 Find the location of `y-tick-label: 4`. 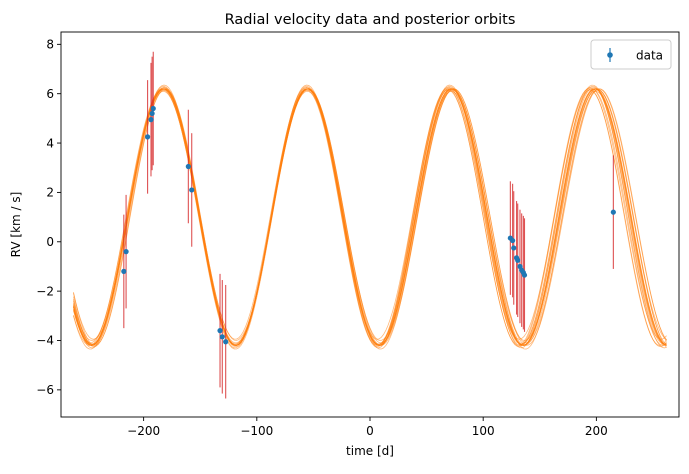

y-tick-label: 4 is located at coordinates (50, 143).